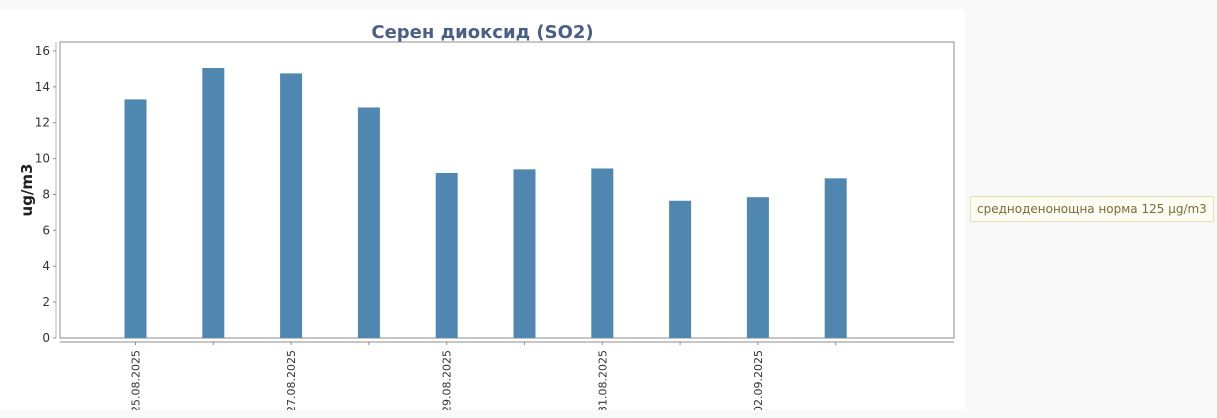 This screenshot has width=1217, height=418. What do you see at coordinates (42, 159) in the screenshot?
I see `y-tick-label: 10` at bounding box center [42, 159].